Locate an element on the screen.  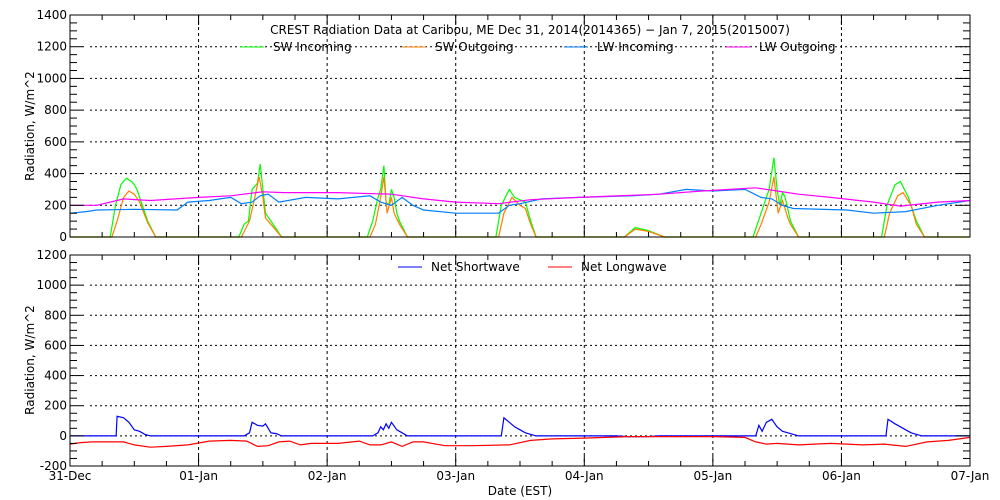
x-tick-label: 07-Jan is located at coordinates (970, 476).